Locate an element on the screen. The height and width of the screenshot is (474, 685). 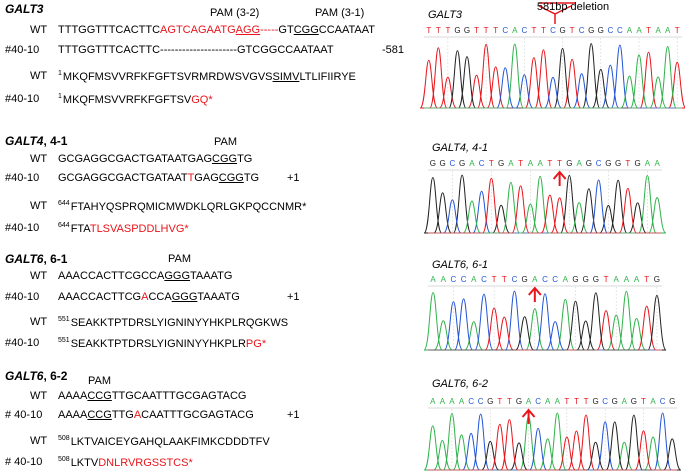
deletion-label: 581bp deletion is located at coordinates (573, 7).